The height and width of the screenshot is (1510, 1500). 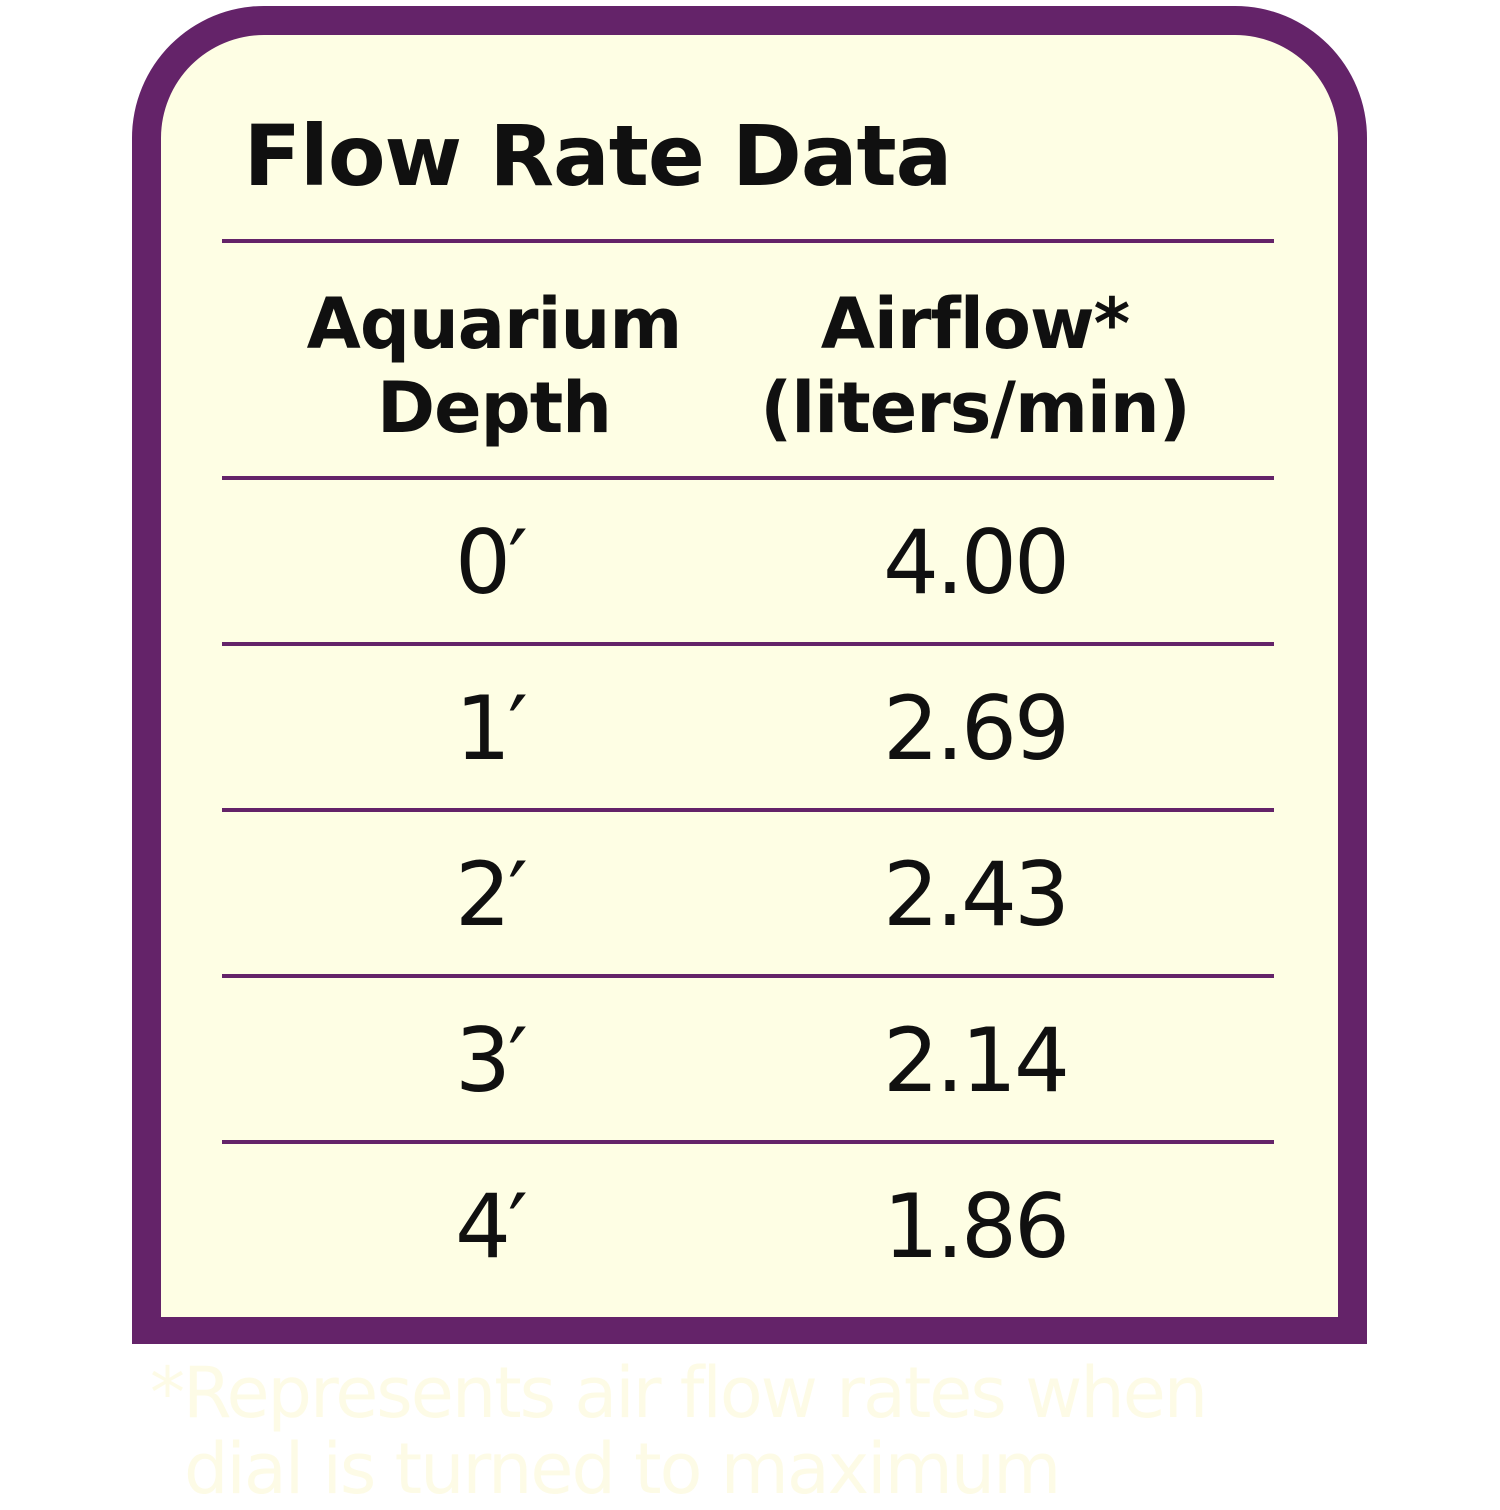 What do you see at coordinates (976, 1060) in the screenshot?
I see `airflow-cell: 2.14` at bounding box center [976, 1060].